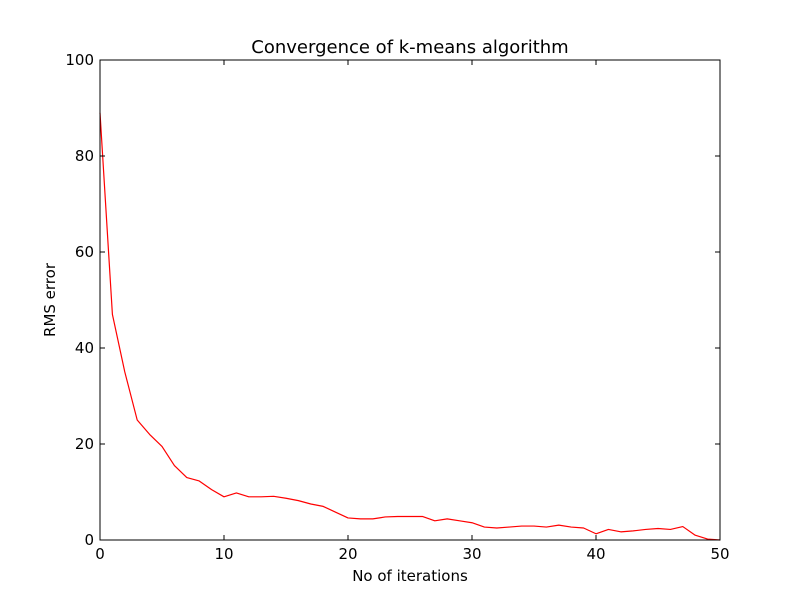 The width and height of the screenshot is (800, 600). Describe the element at coordinates (84, 156) in the screenshot. I see `y-tick-label: 80` at that location.